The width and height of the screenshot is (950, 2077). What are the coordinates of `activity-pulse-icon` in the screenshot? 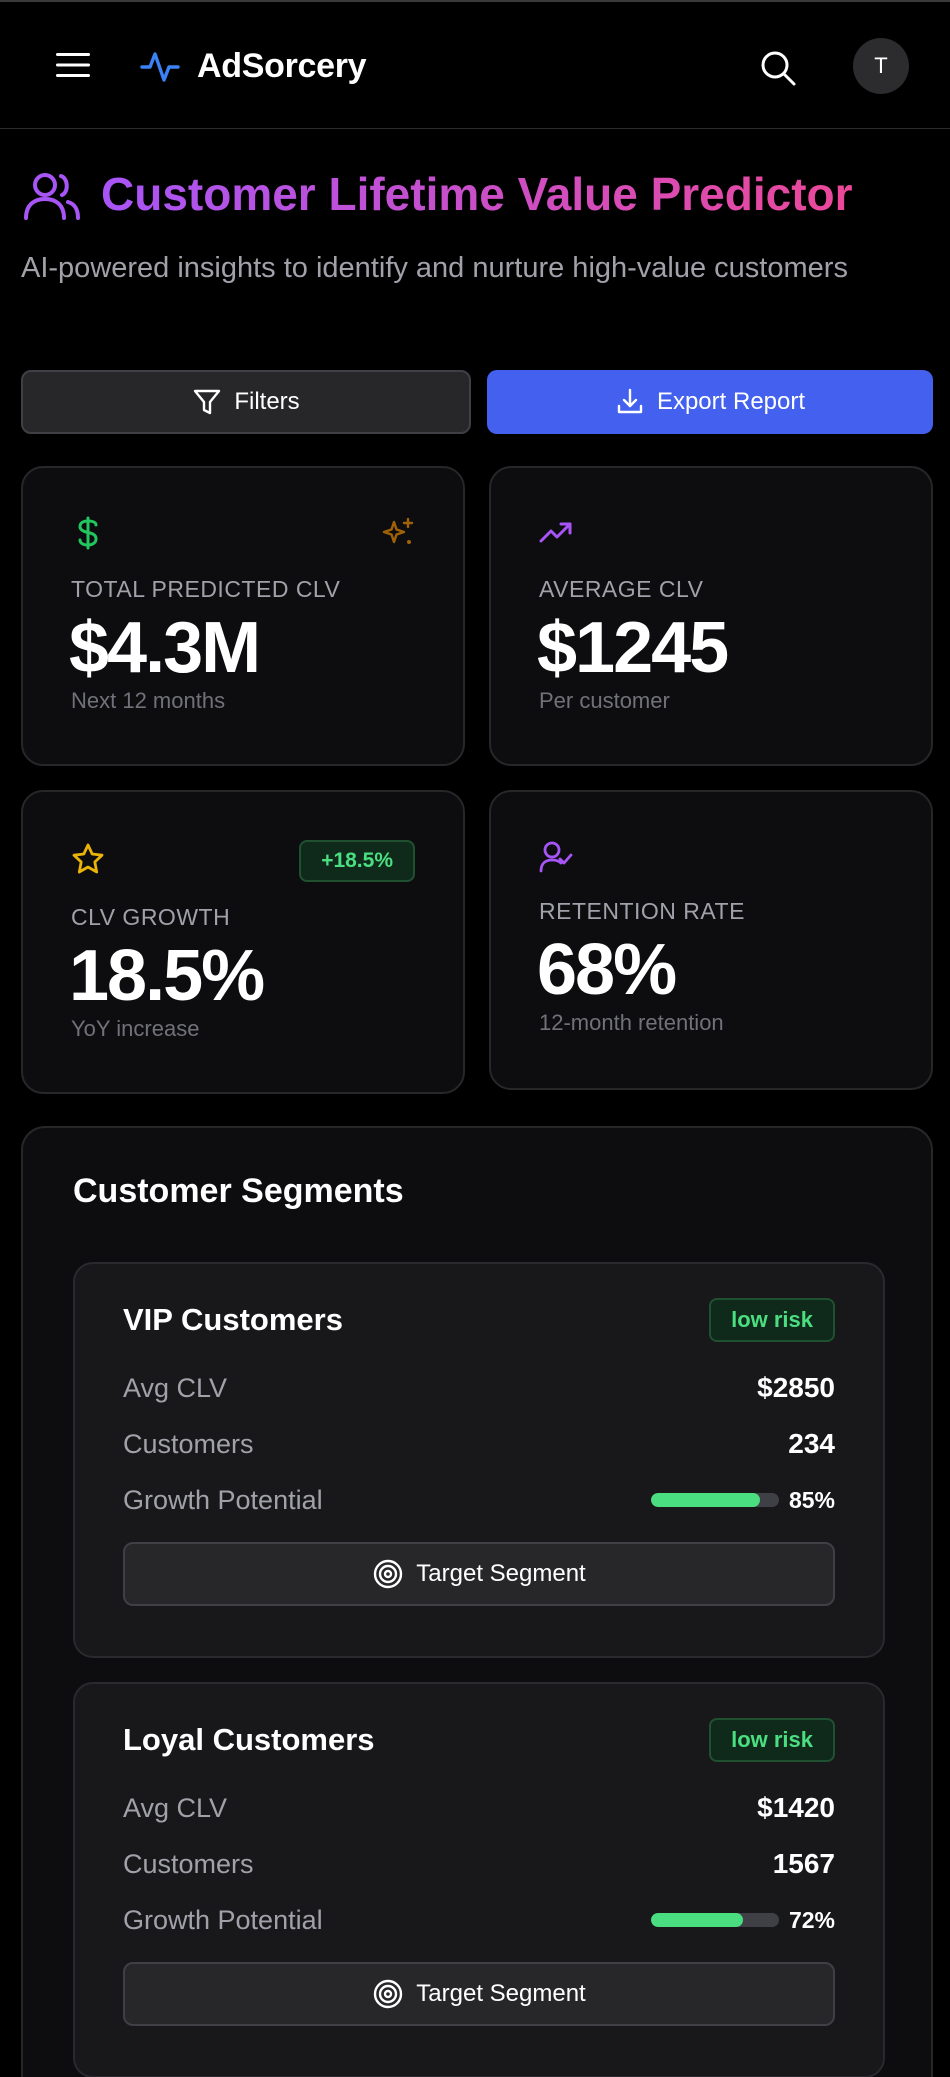 It's located at (160, 67).